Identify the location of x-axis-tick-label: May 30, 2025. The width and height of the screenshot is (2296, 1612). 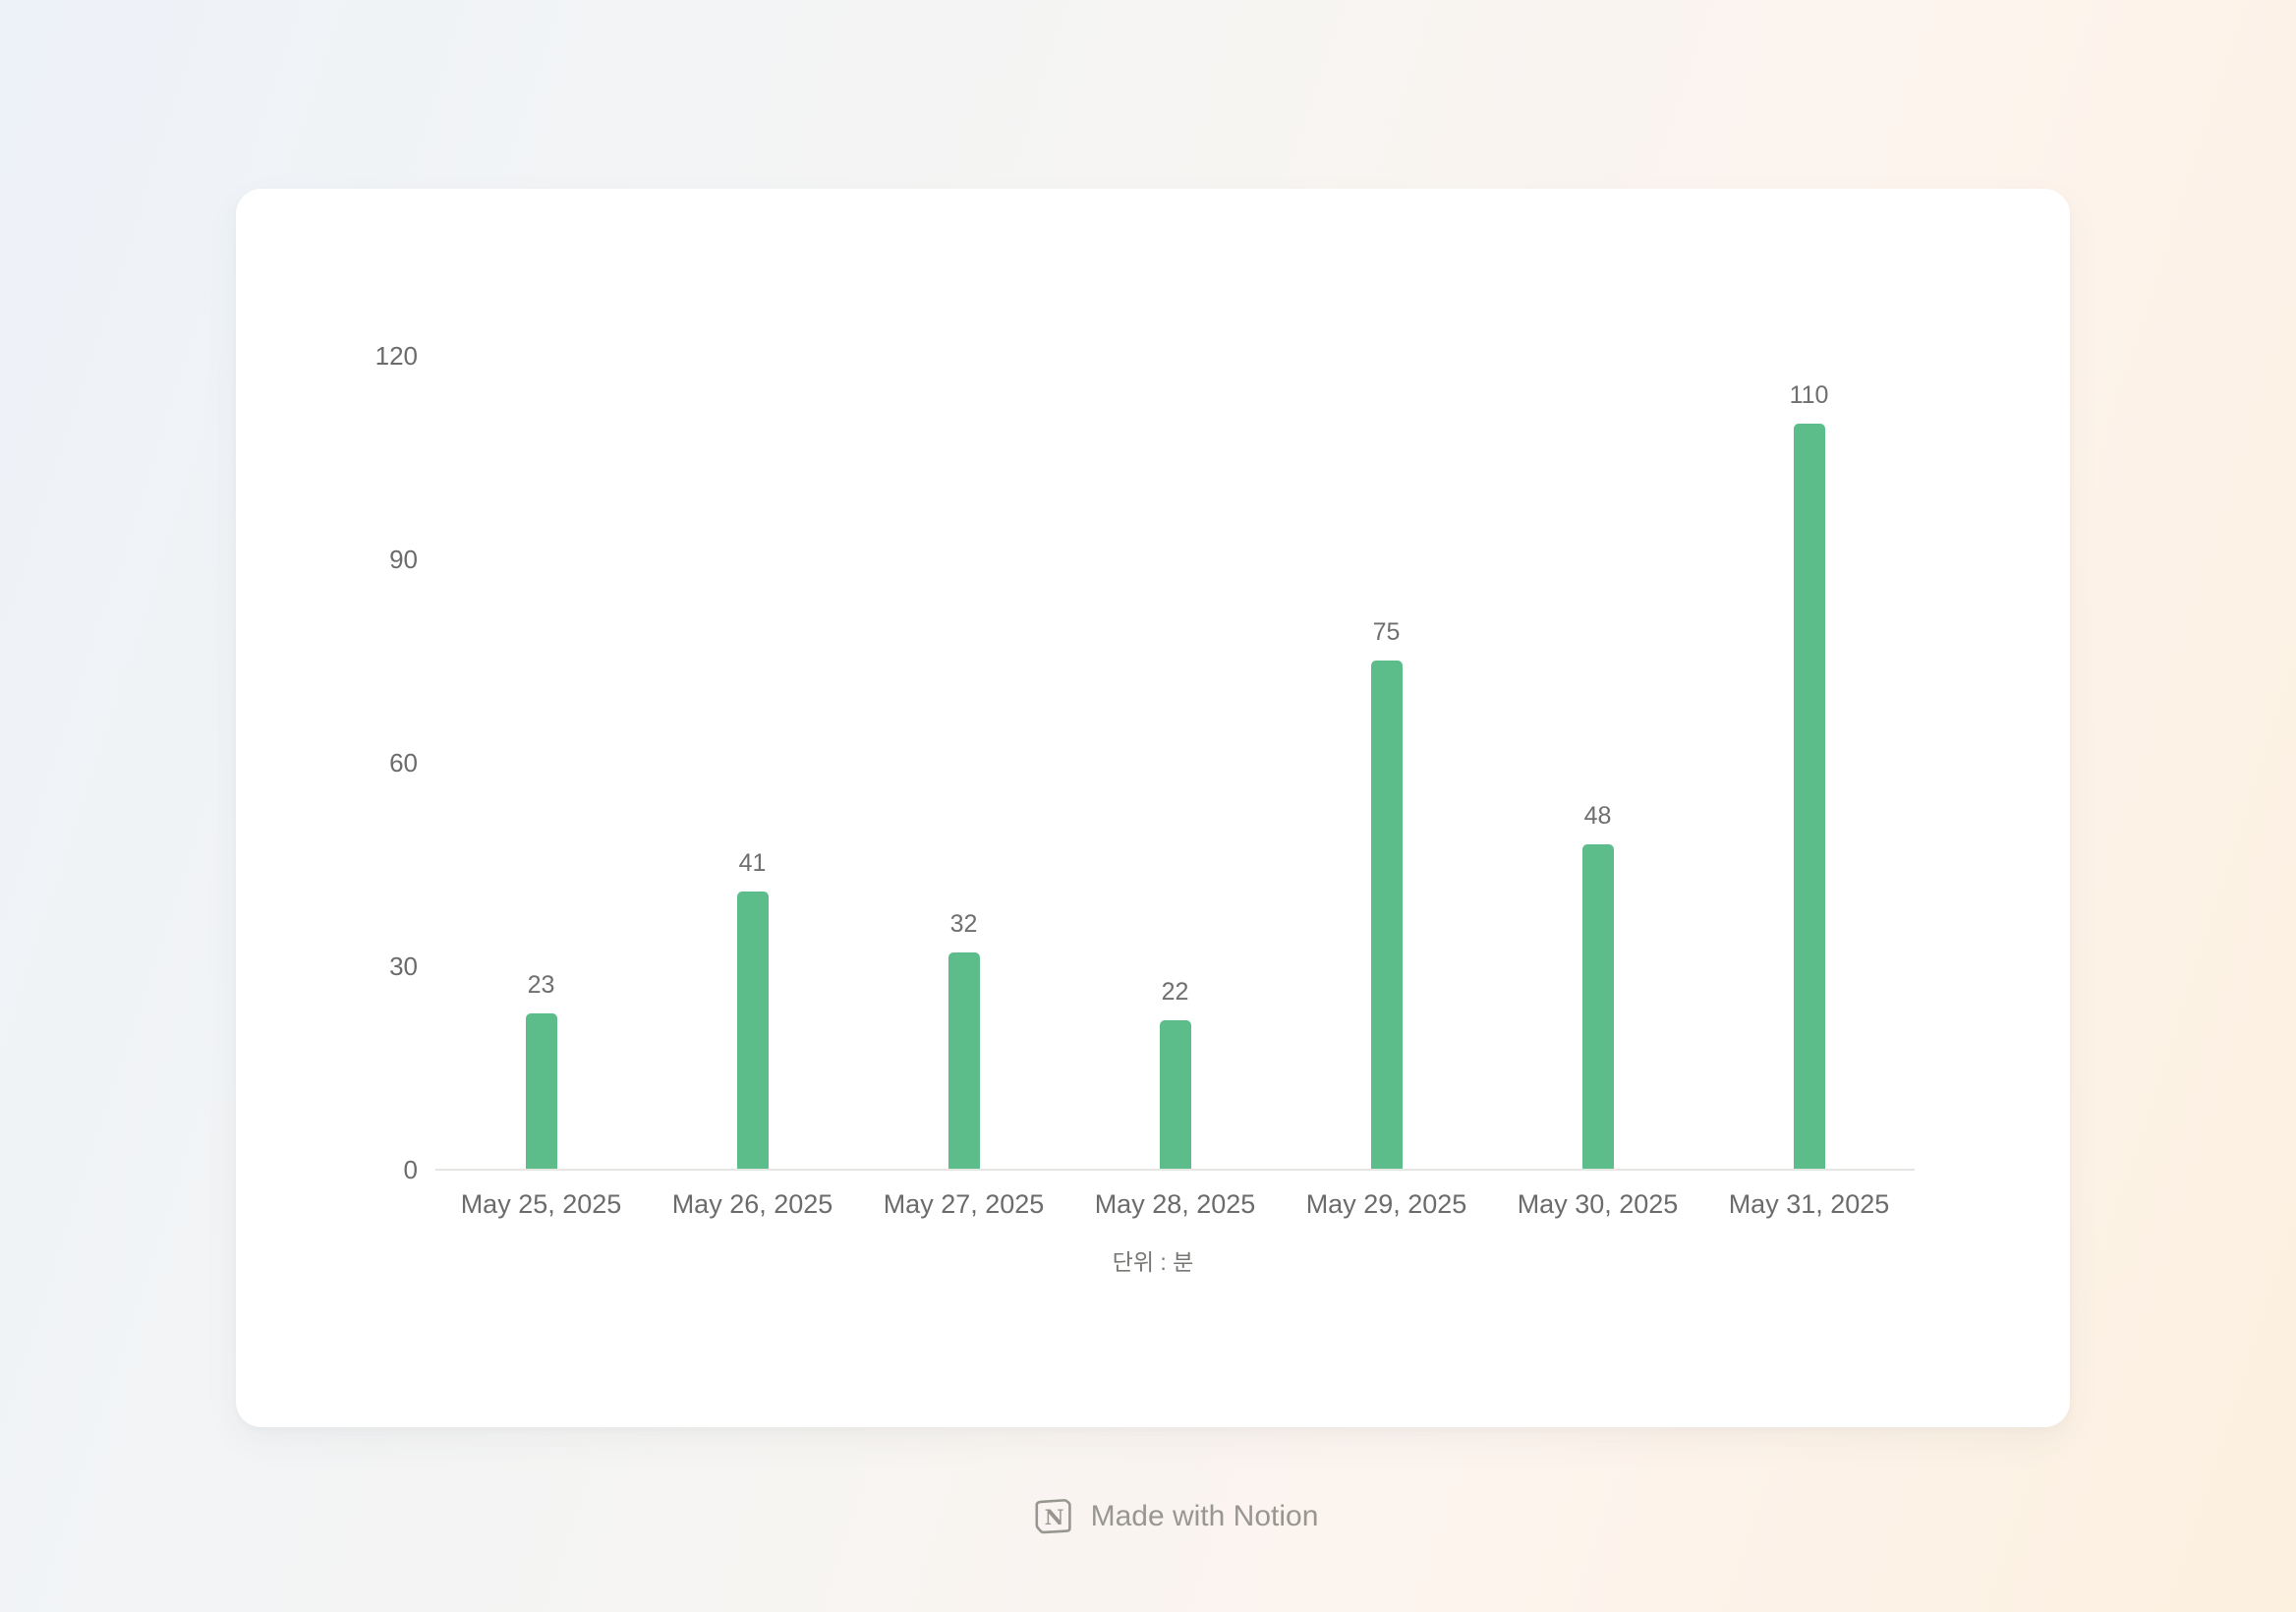
(1598, 1204).